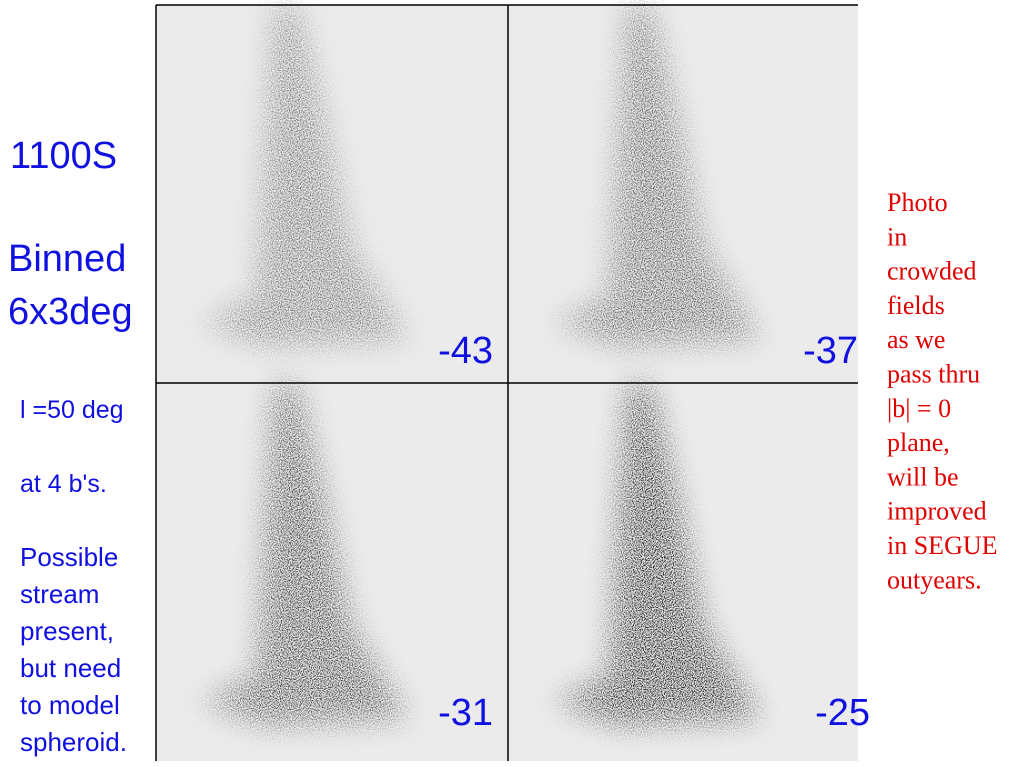  Describe the element at coordinates (916, 339) in the screenshot. I see `side-note-line: as we` at that location.